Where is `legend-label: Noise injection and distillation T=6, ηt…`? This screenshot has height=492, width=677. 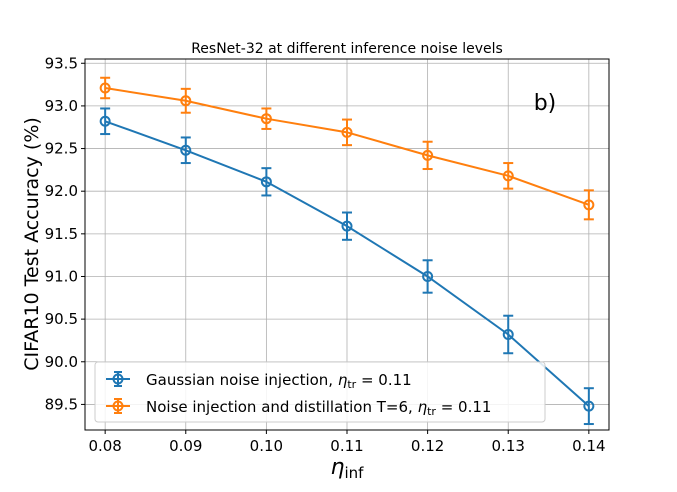 legend-label: Noise injection and distillation T=6, ηt… is located at coordinates (318, 408).